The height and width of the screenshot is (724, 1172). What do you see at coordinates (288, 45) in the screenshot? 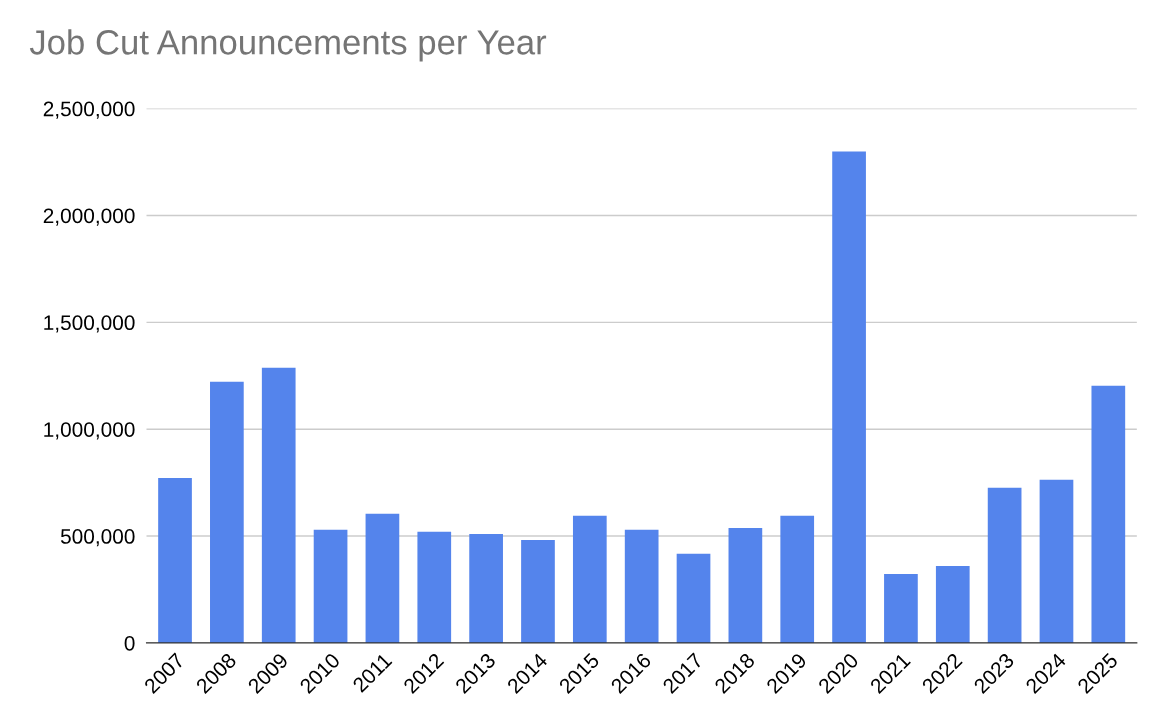
I see `chart-title: Job Cut Announcements per Year` at bounding box center [288, 45].